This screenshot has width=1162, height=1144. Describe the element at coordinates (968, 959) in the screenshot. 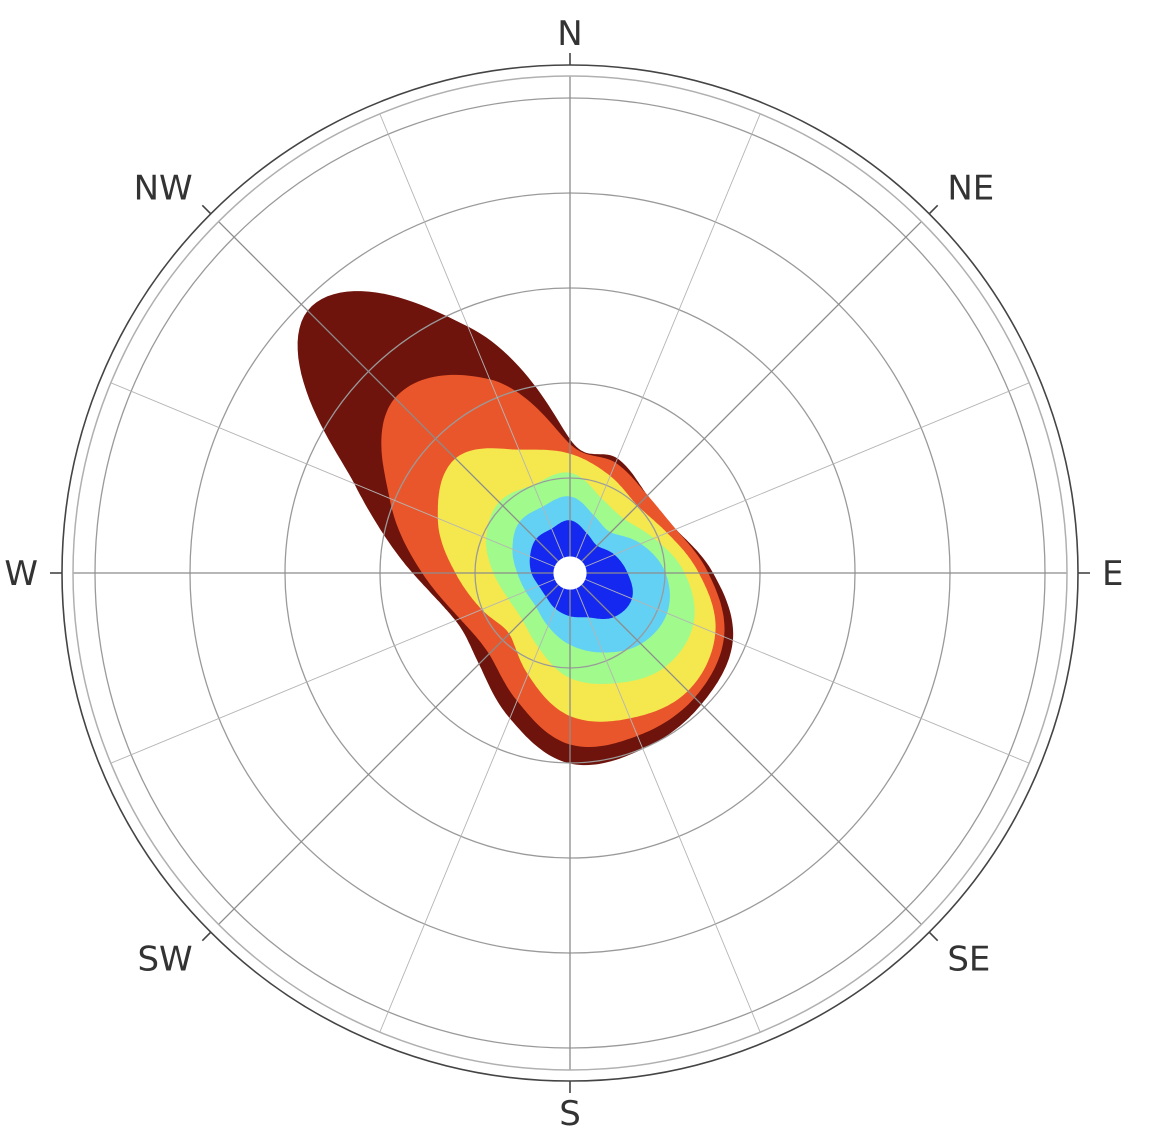

I see `compass-label-se: SE` at that location.